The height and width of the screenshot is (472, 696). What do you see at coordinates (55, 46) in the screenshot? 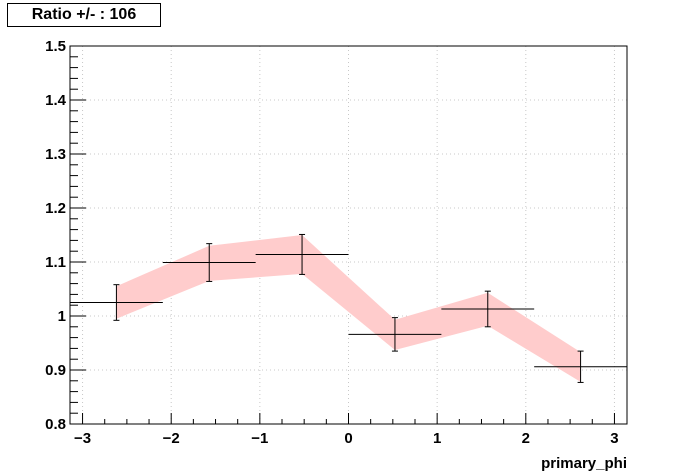
I see `y-tick-label: 1.5` at bounding box center [55, 46].